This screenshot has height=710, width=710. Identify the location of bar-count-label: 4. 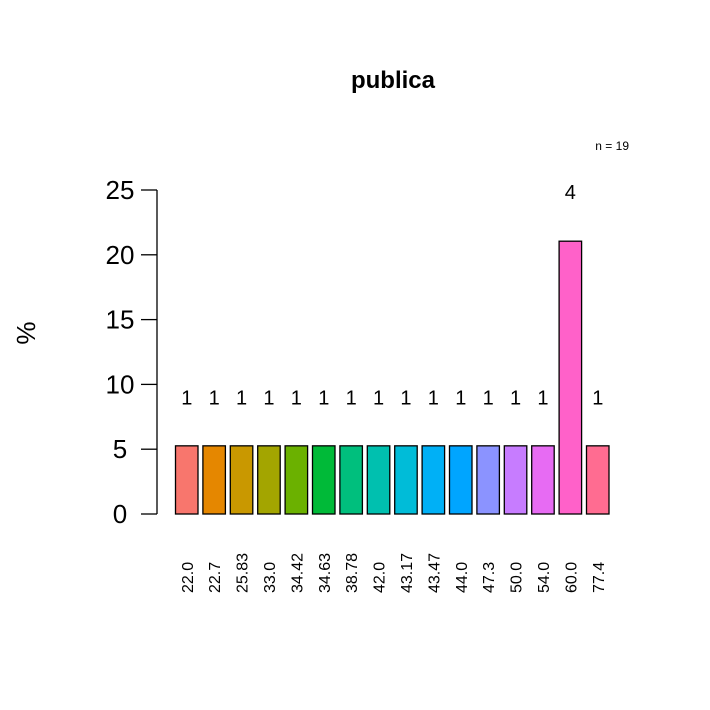
(570, 193).